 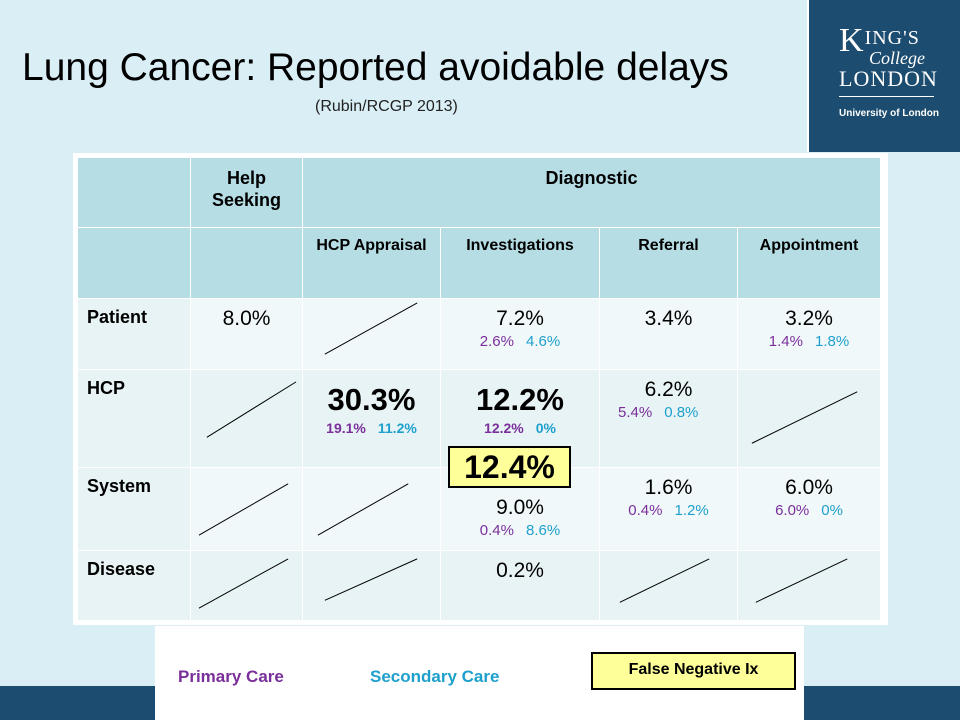 What do you see at coordinates (371, 418) in the screenshot?
I see `cell-hcp-hcp-appraisal: 30.3% 19.1% 11.2%` at bounding box center [371, 418].